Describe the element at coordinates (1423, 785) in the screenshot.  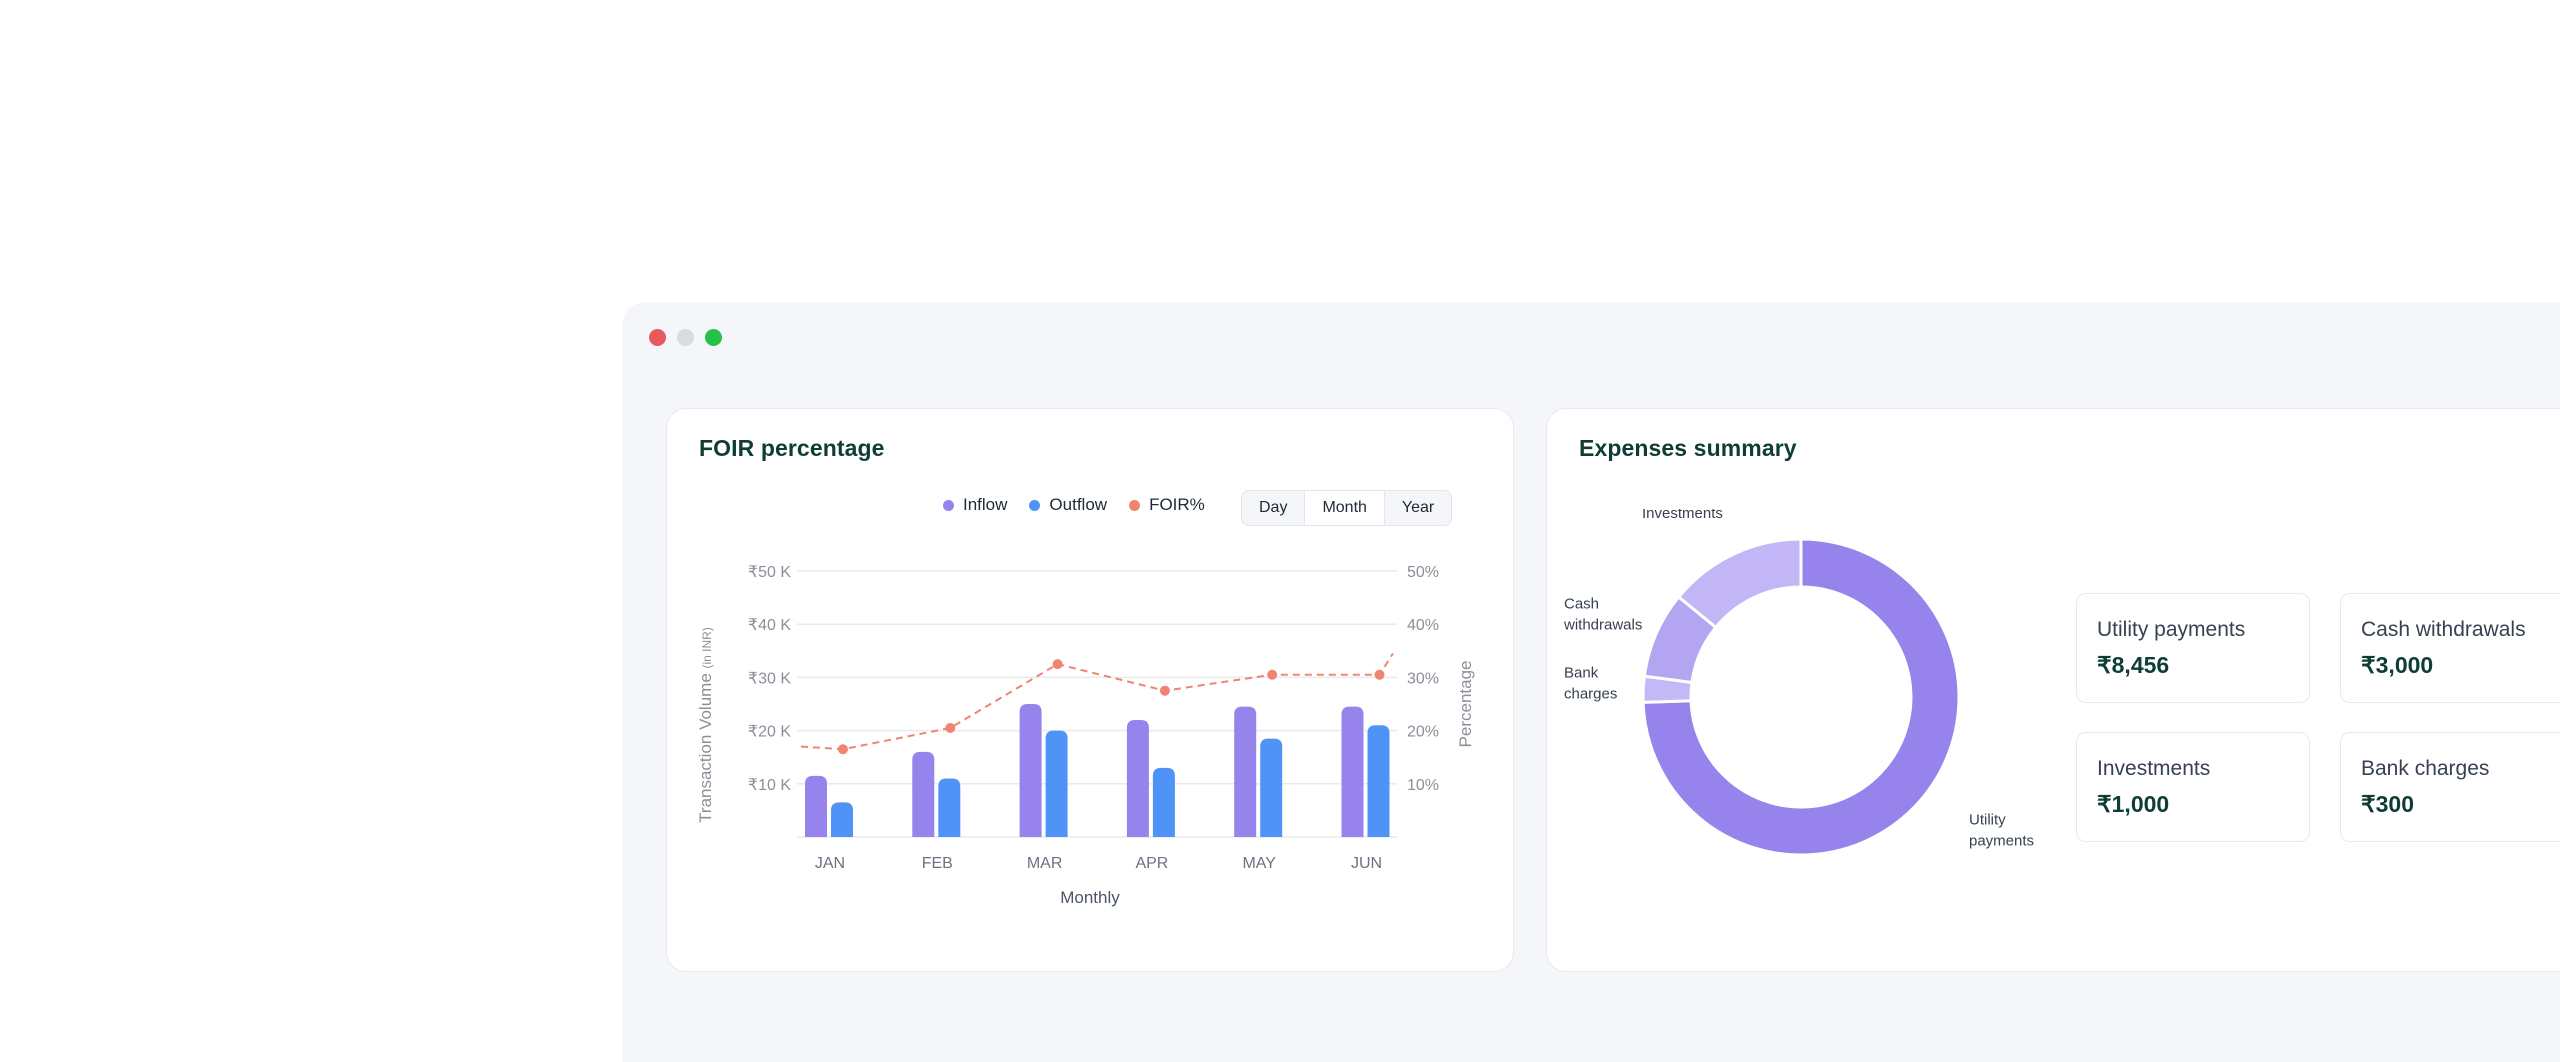
I see `y-right-tick-label: 10%` at that location.